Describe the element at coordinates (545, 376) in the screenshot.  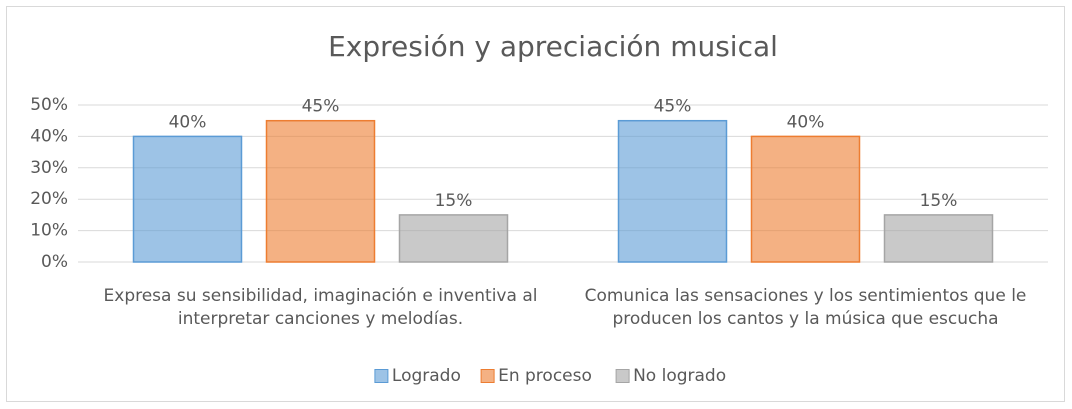
I see `legend-label: En proceso` at that location.